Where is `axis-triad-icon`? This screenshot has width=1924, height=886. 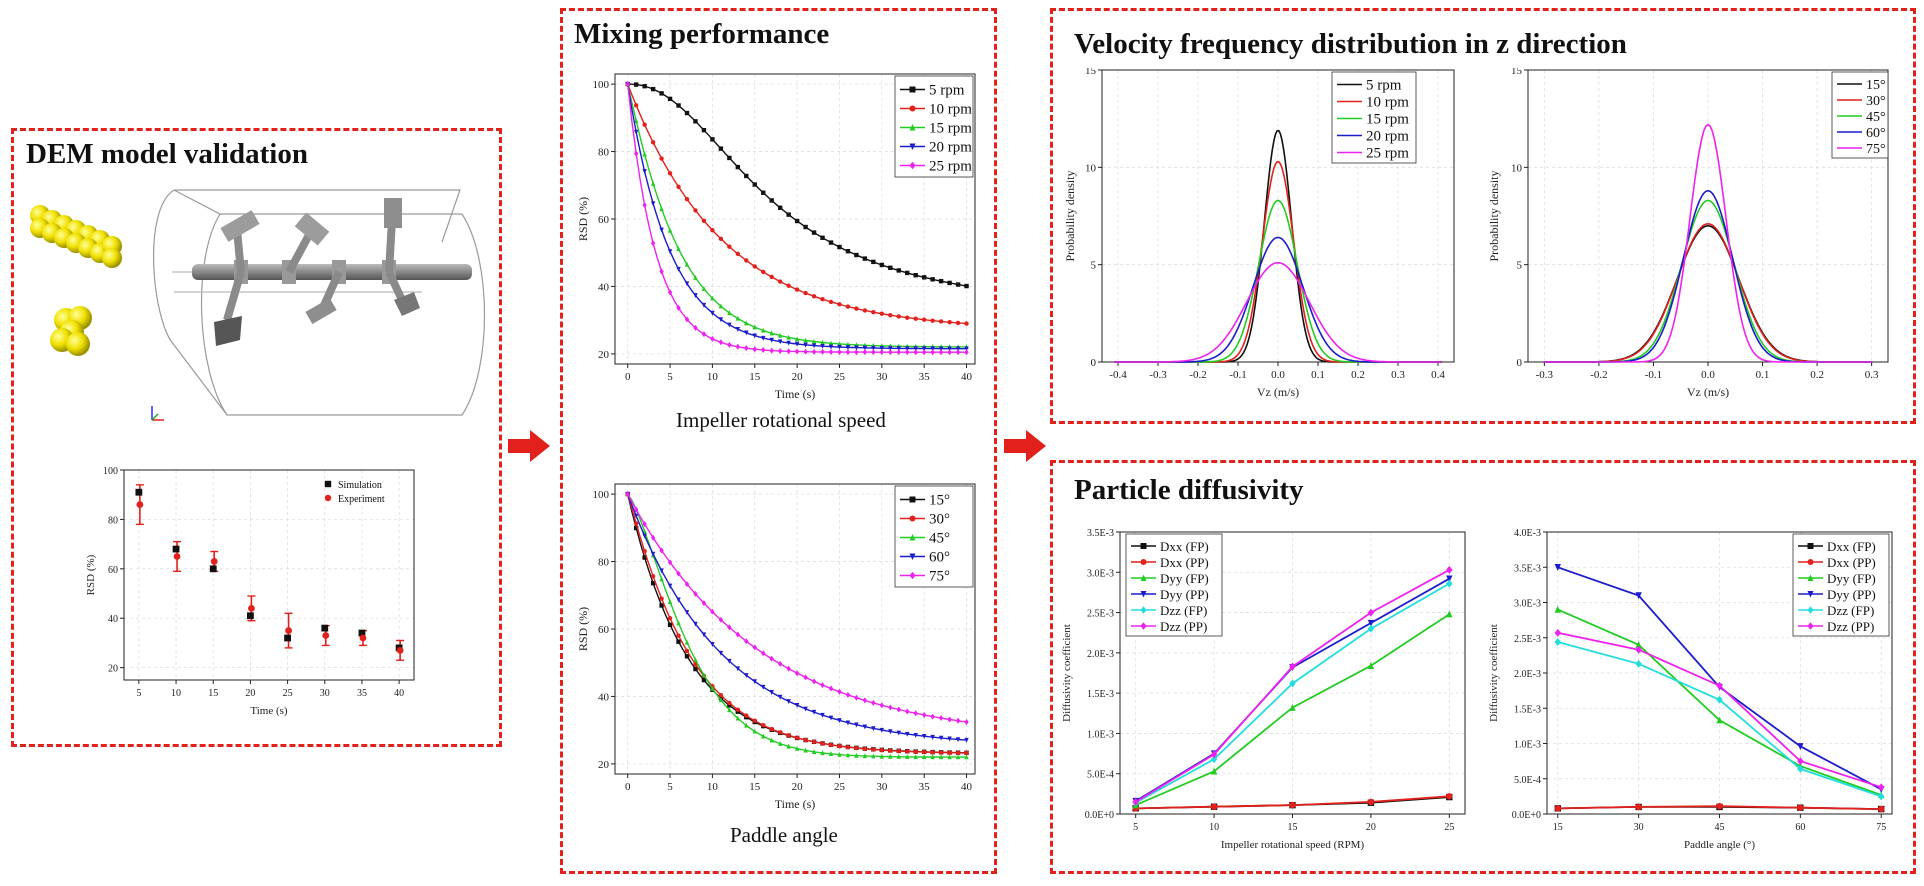
axis-triad-icon is located at coordinates (157, 413).